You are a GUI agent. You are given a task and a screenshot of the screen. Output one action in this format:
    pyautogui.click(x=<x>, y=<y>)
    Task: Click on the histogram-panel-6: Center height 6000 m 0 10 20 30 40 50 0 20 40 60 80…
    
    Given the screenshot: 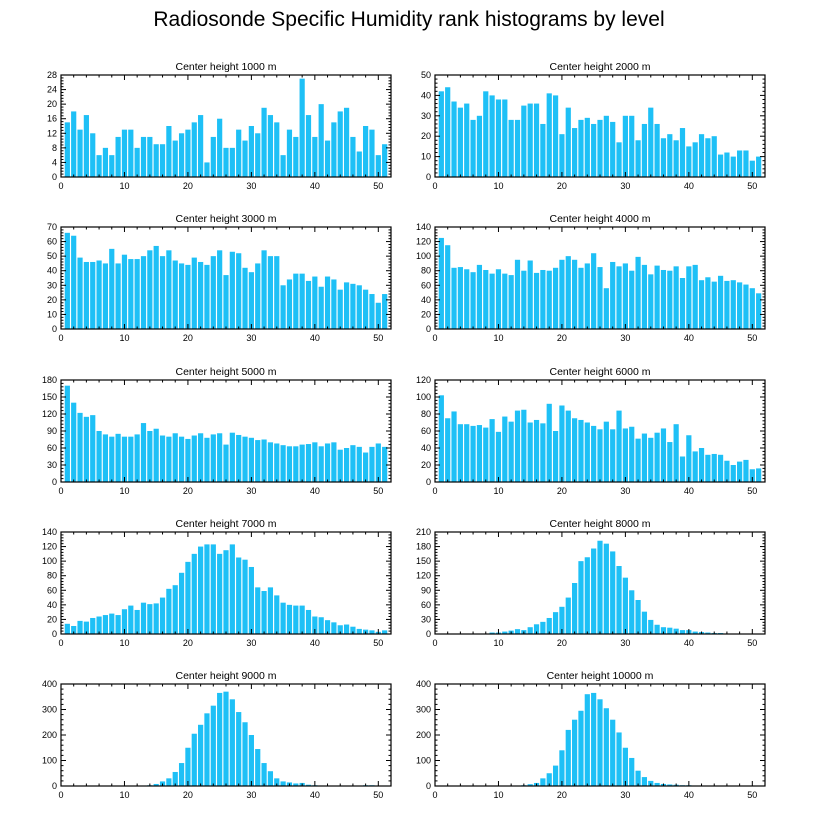 What is the action you would take?
    pyautogui.click(x=591, y=431)
    